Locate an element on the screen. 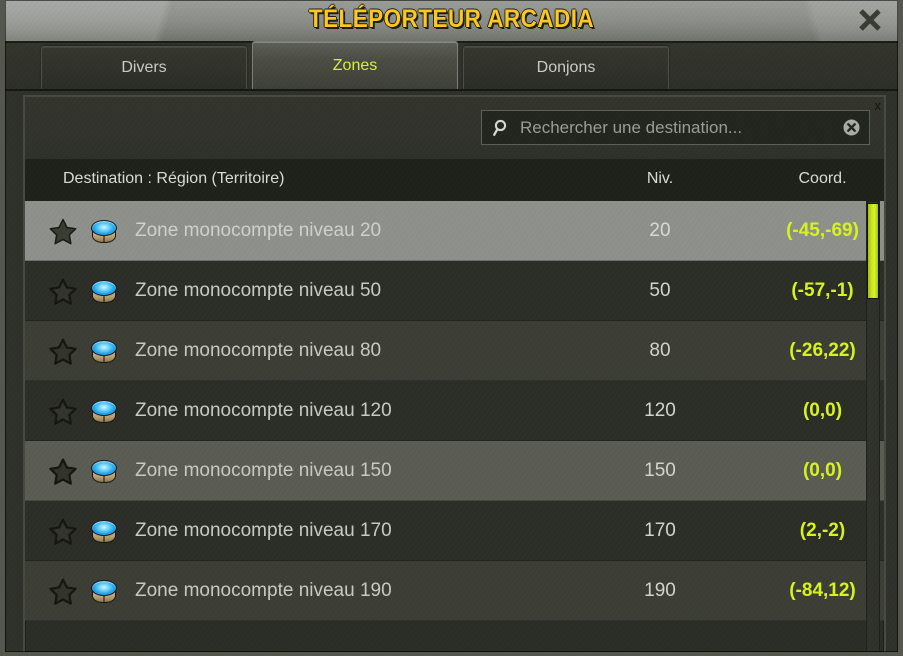 The width and height of the screenshot is (903, 656). destination-level: 80 is located at coordinates (660, 350).